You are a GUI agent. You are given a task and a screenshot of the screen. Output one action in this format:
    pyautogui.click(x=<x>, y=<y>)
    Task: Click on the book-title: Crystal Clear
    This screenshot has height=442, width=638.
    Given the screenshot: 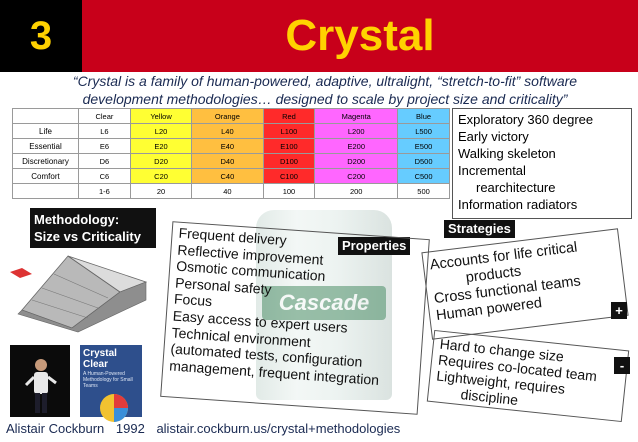 What is the action you would take?
    pyautogui.click(x=100, y=359)
    